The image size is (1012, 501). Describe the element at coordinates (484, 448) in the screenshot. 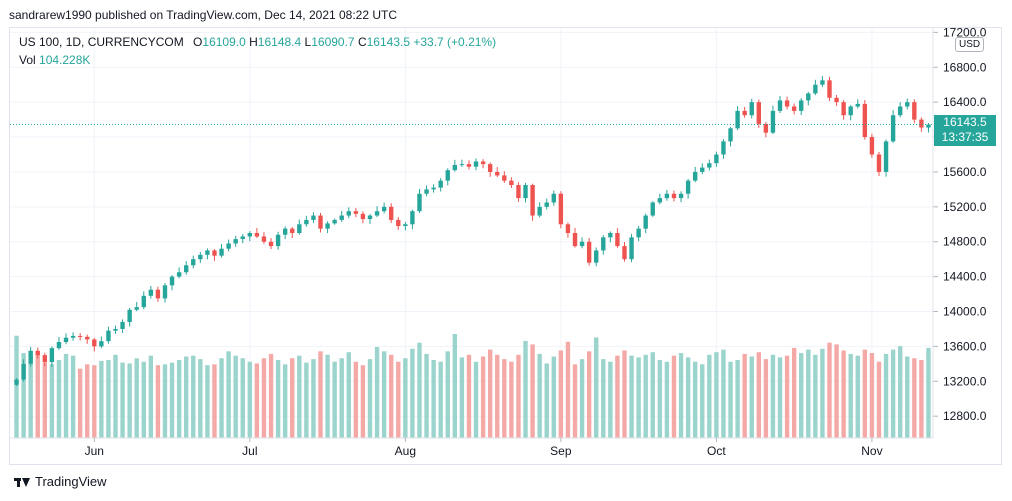

I see `time-axis: JunJulAugSepOctNovDec` at that location.